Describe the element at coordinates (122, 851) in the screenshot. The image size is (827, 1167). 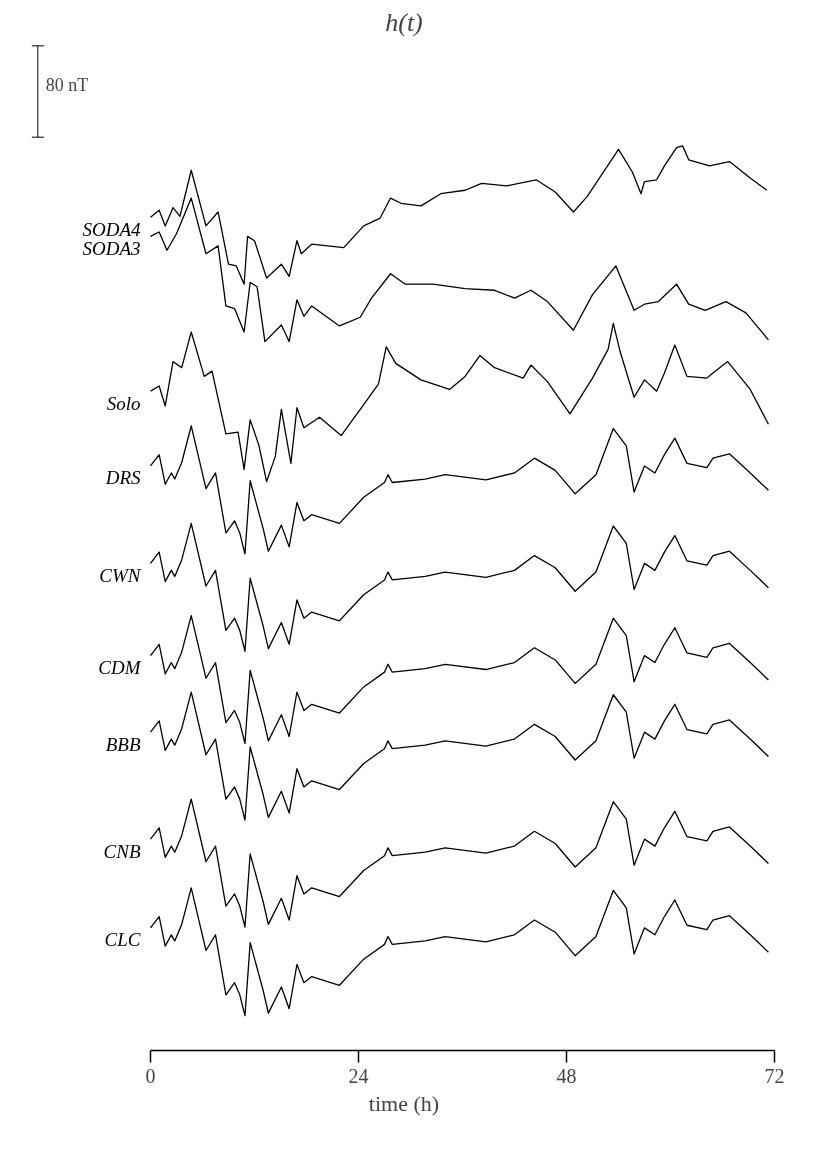
I see `series-label: CNB` at that location.